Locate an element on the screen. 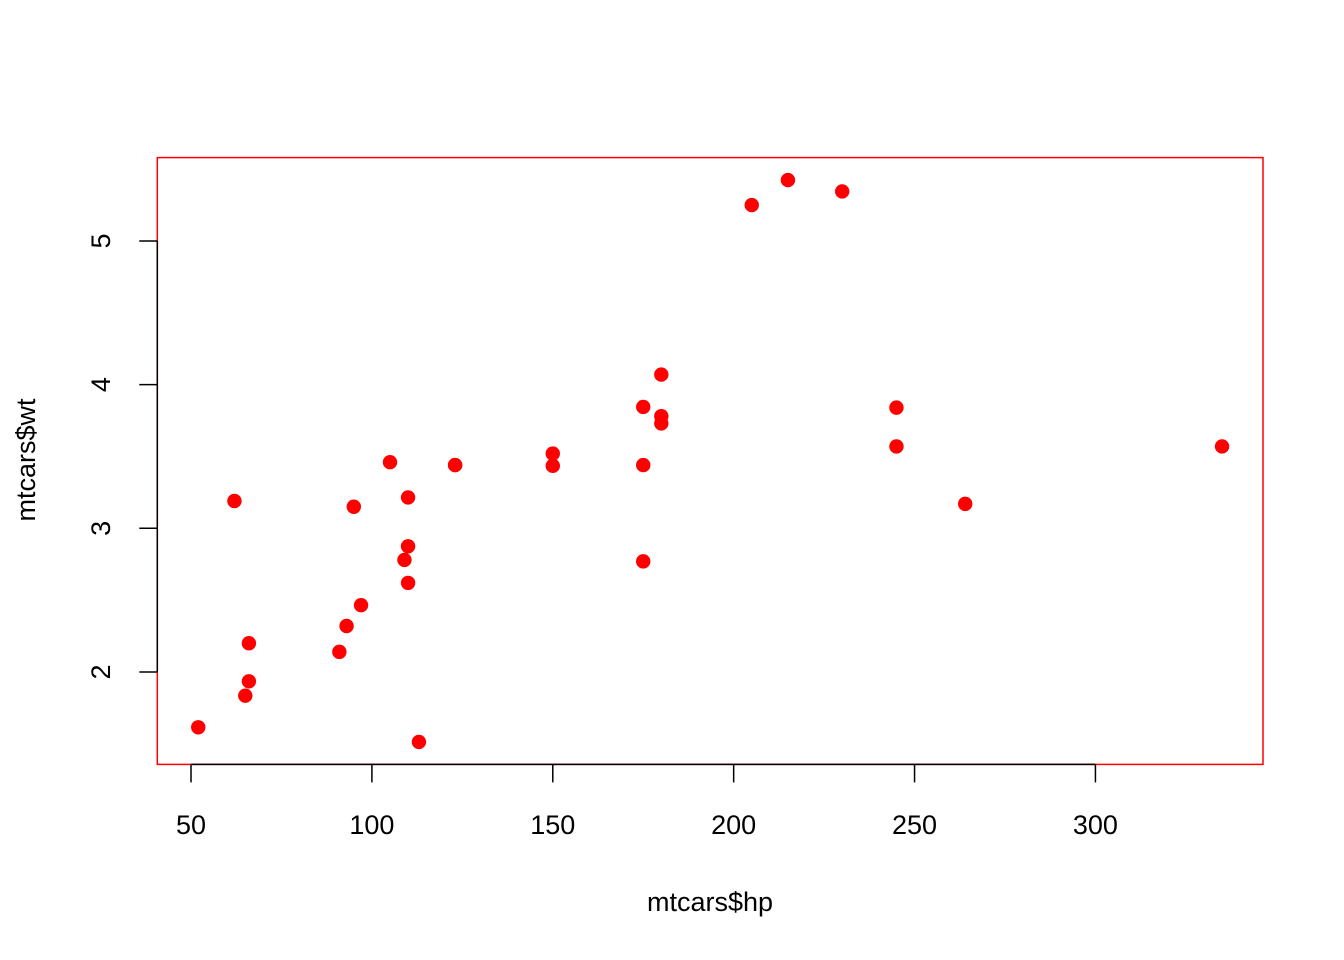 This screenshot has height=960, width=1344. x-tick-label: 150 is located at coordinates (552, 825).